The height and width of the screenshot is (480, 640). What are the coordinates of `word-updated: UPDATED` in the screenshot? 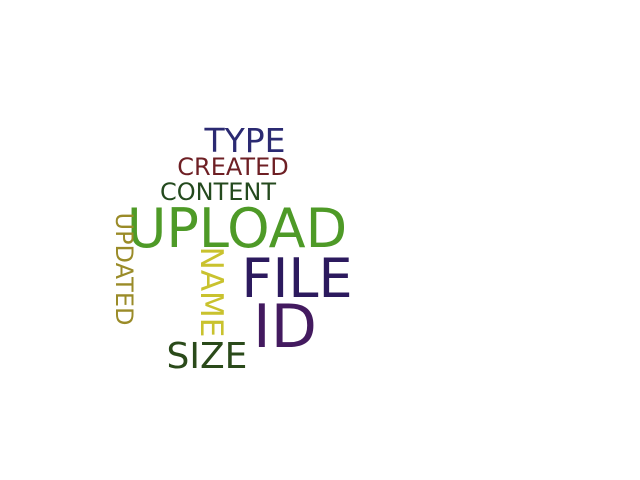 It's located at (124, 269).